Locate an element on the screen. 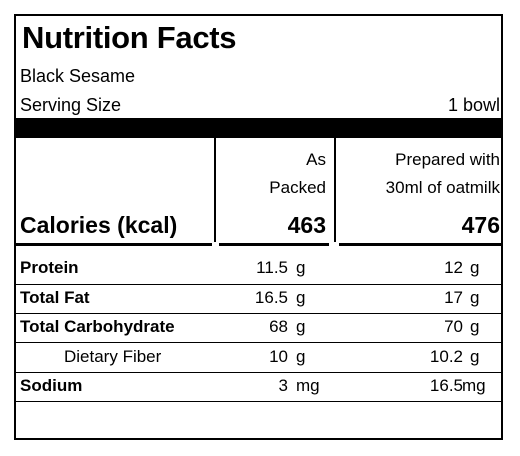 The height and width of the screenshot is (456, 520). nutrient-label: Total Carbohydrate is located at coordinates (97, 326).